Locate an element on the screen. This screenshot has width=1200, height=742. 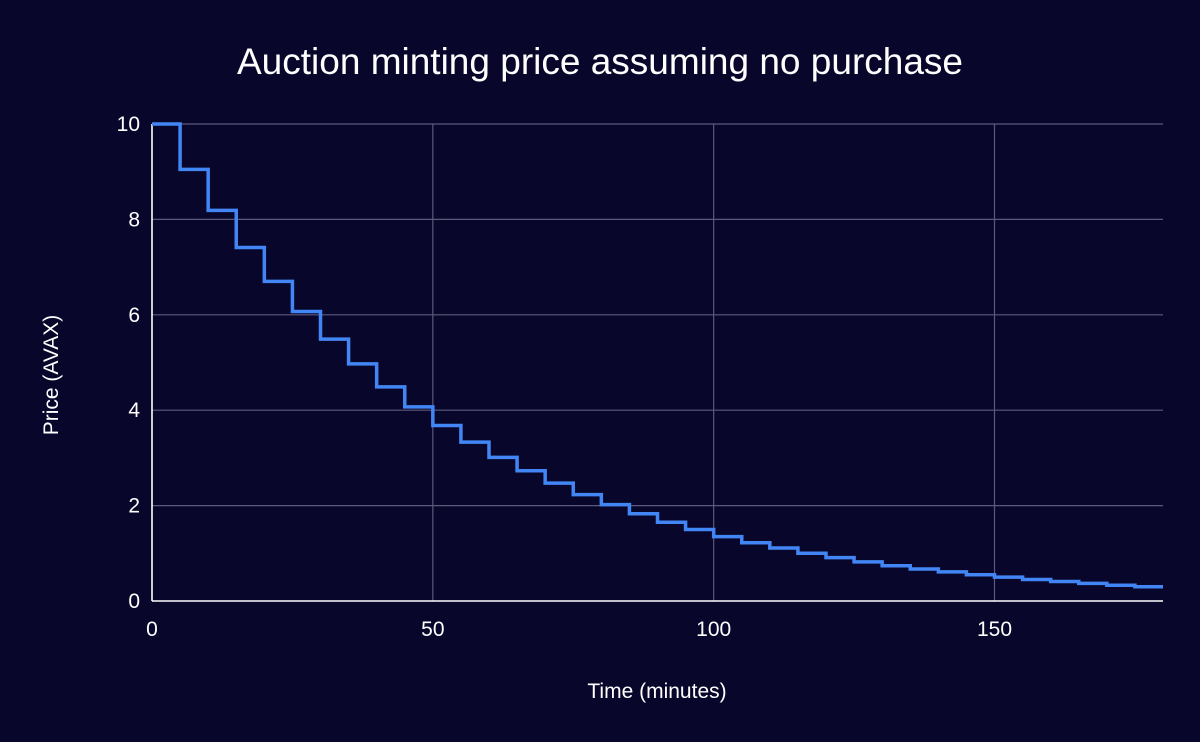
y-axis-label: Price (AVAX) is located at coordinates (51, 375).